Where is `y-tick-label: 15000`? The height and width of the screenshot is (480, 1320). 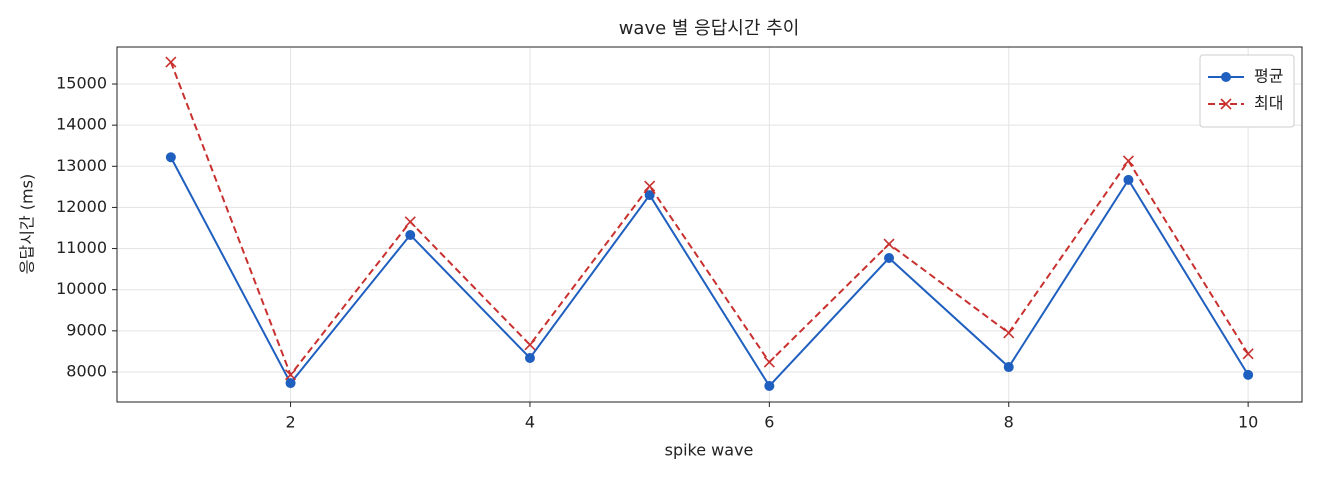
y-tick-label: 15000 is located at coordinates (81, 83).